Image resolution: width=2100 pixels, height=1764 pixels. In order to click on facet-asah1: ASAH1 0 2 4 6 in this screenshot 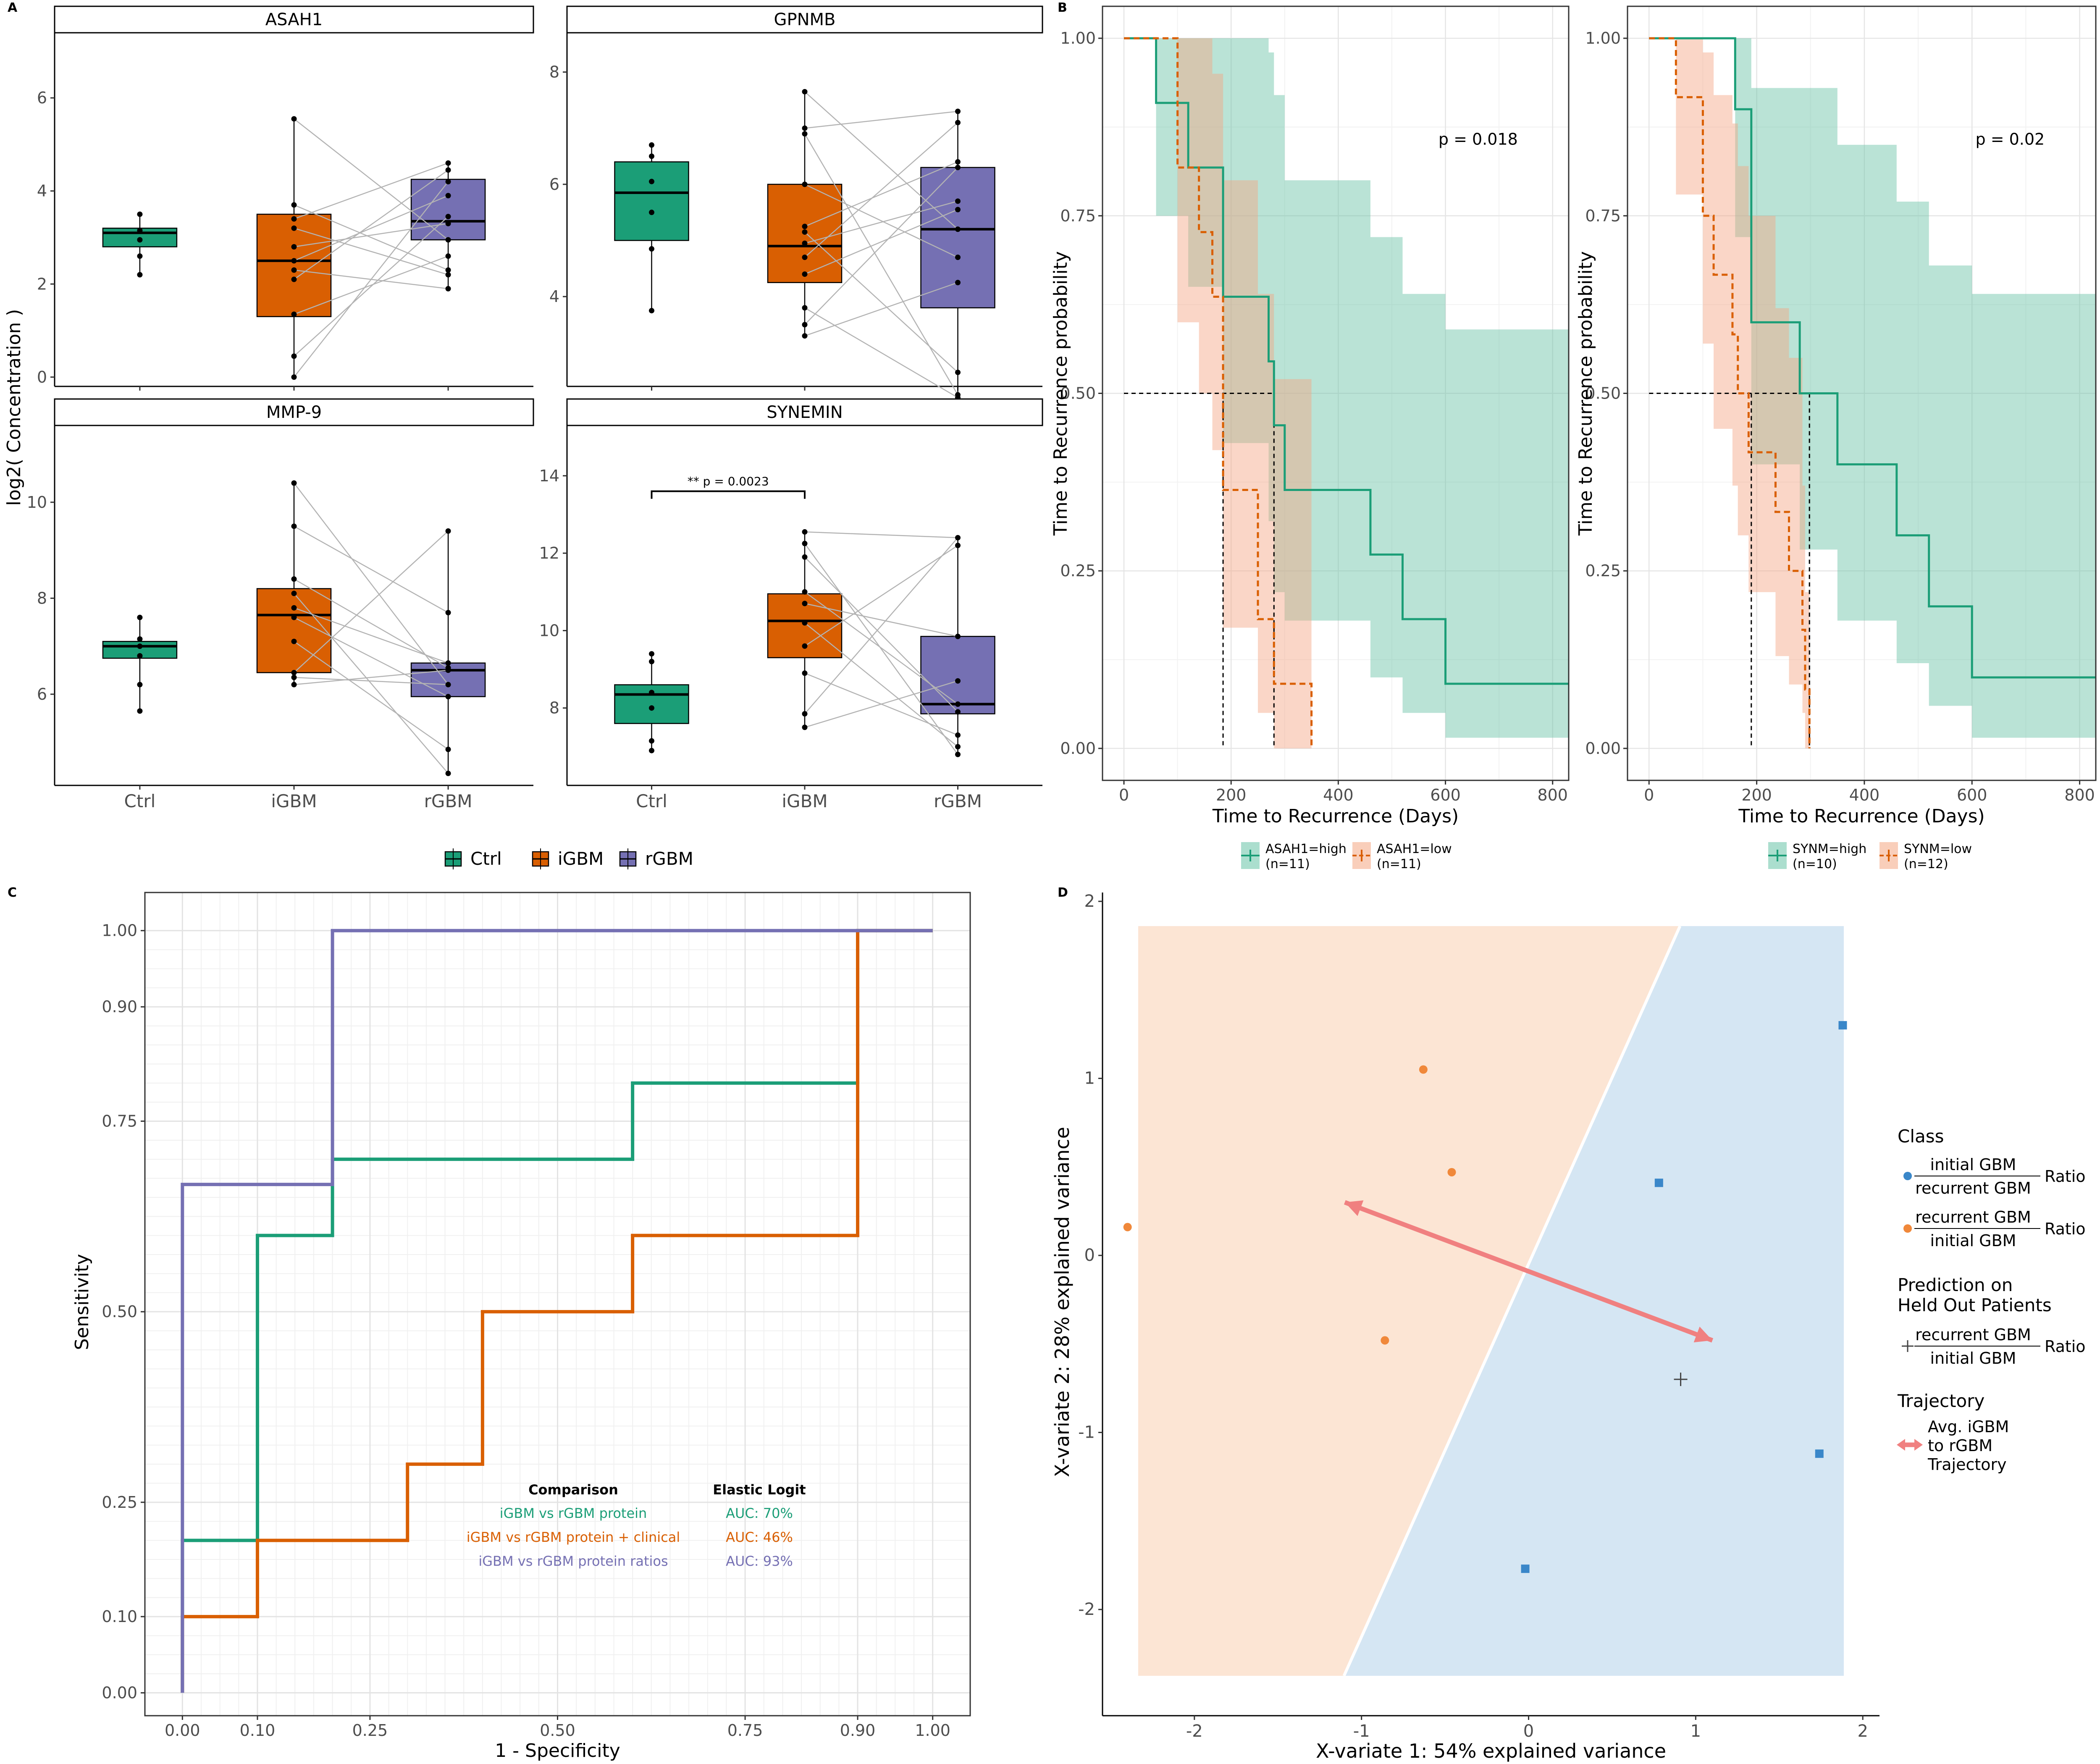, I will do `click(285, 198)`.